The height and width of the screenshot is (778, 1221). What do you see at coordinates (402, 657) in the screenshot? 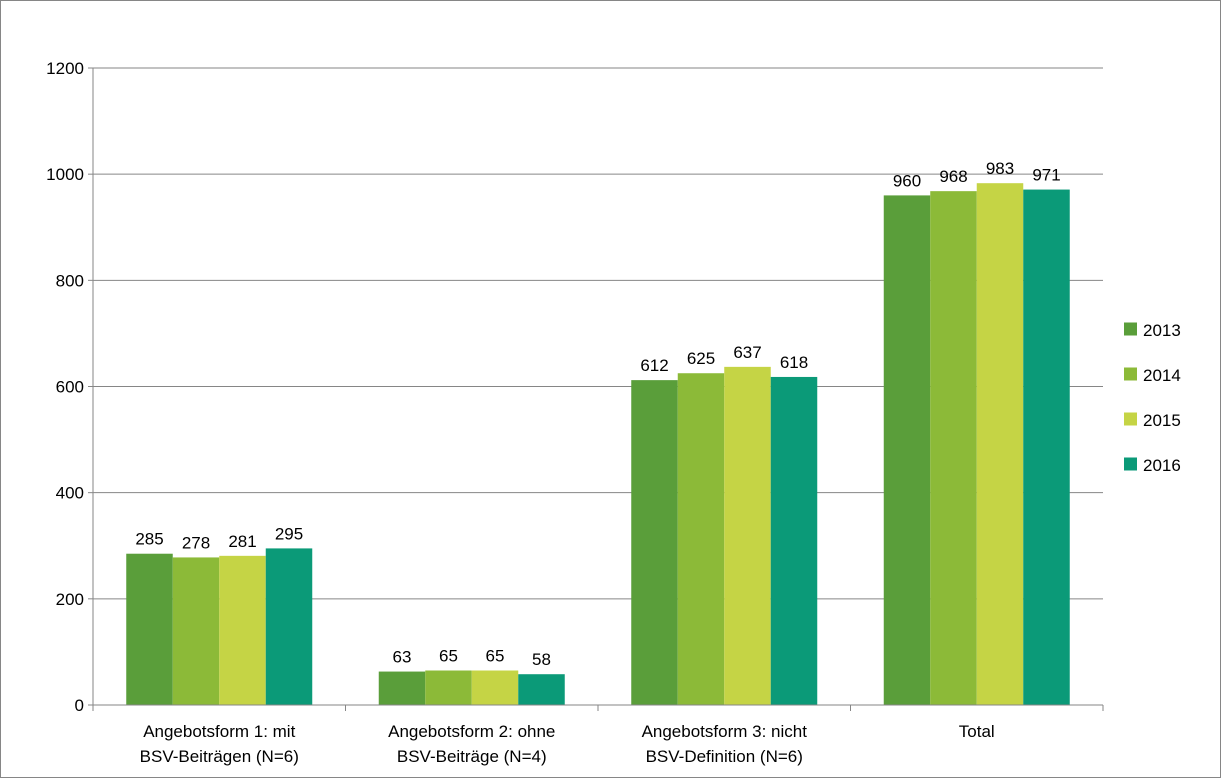
I see `data-label: 63` at bounding box center [402, 657].